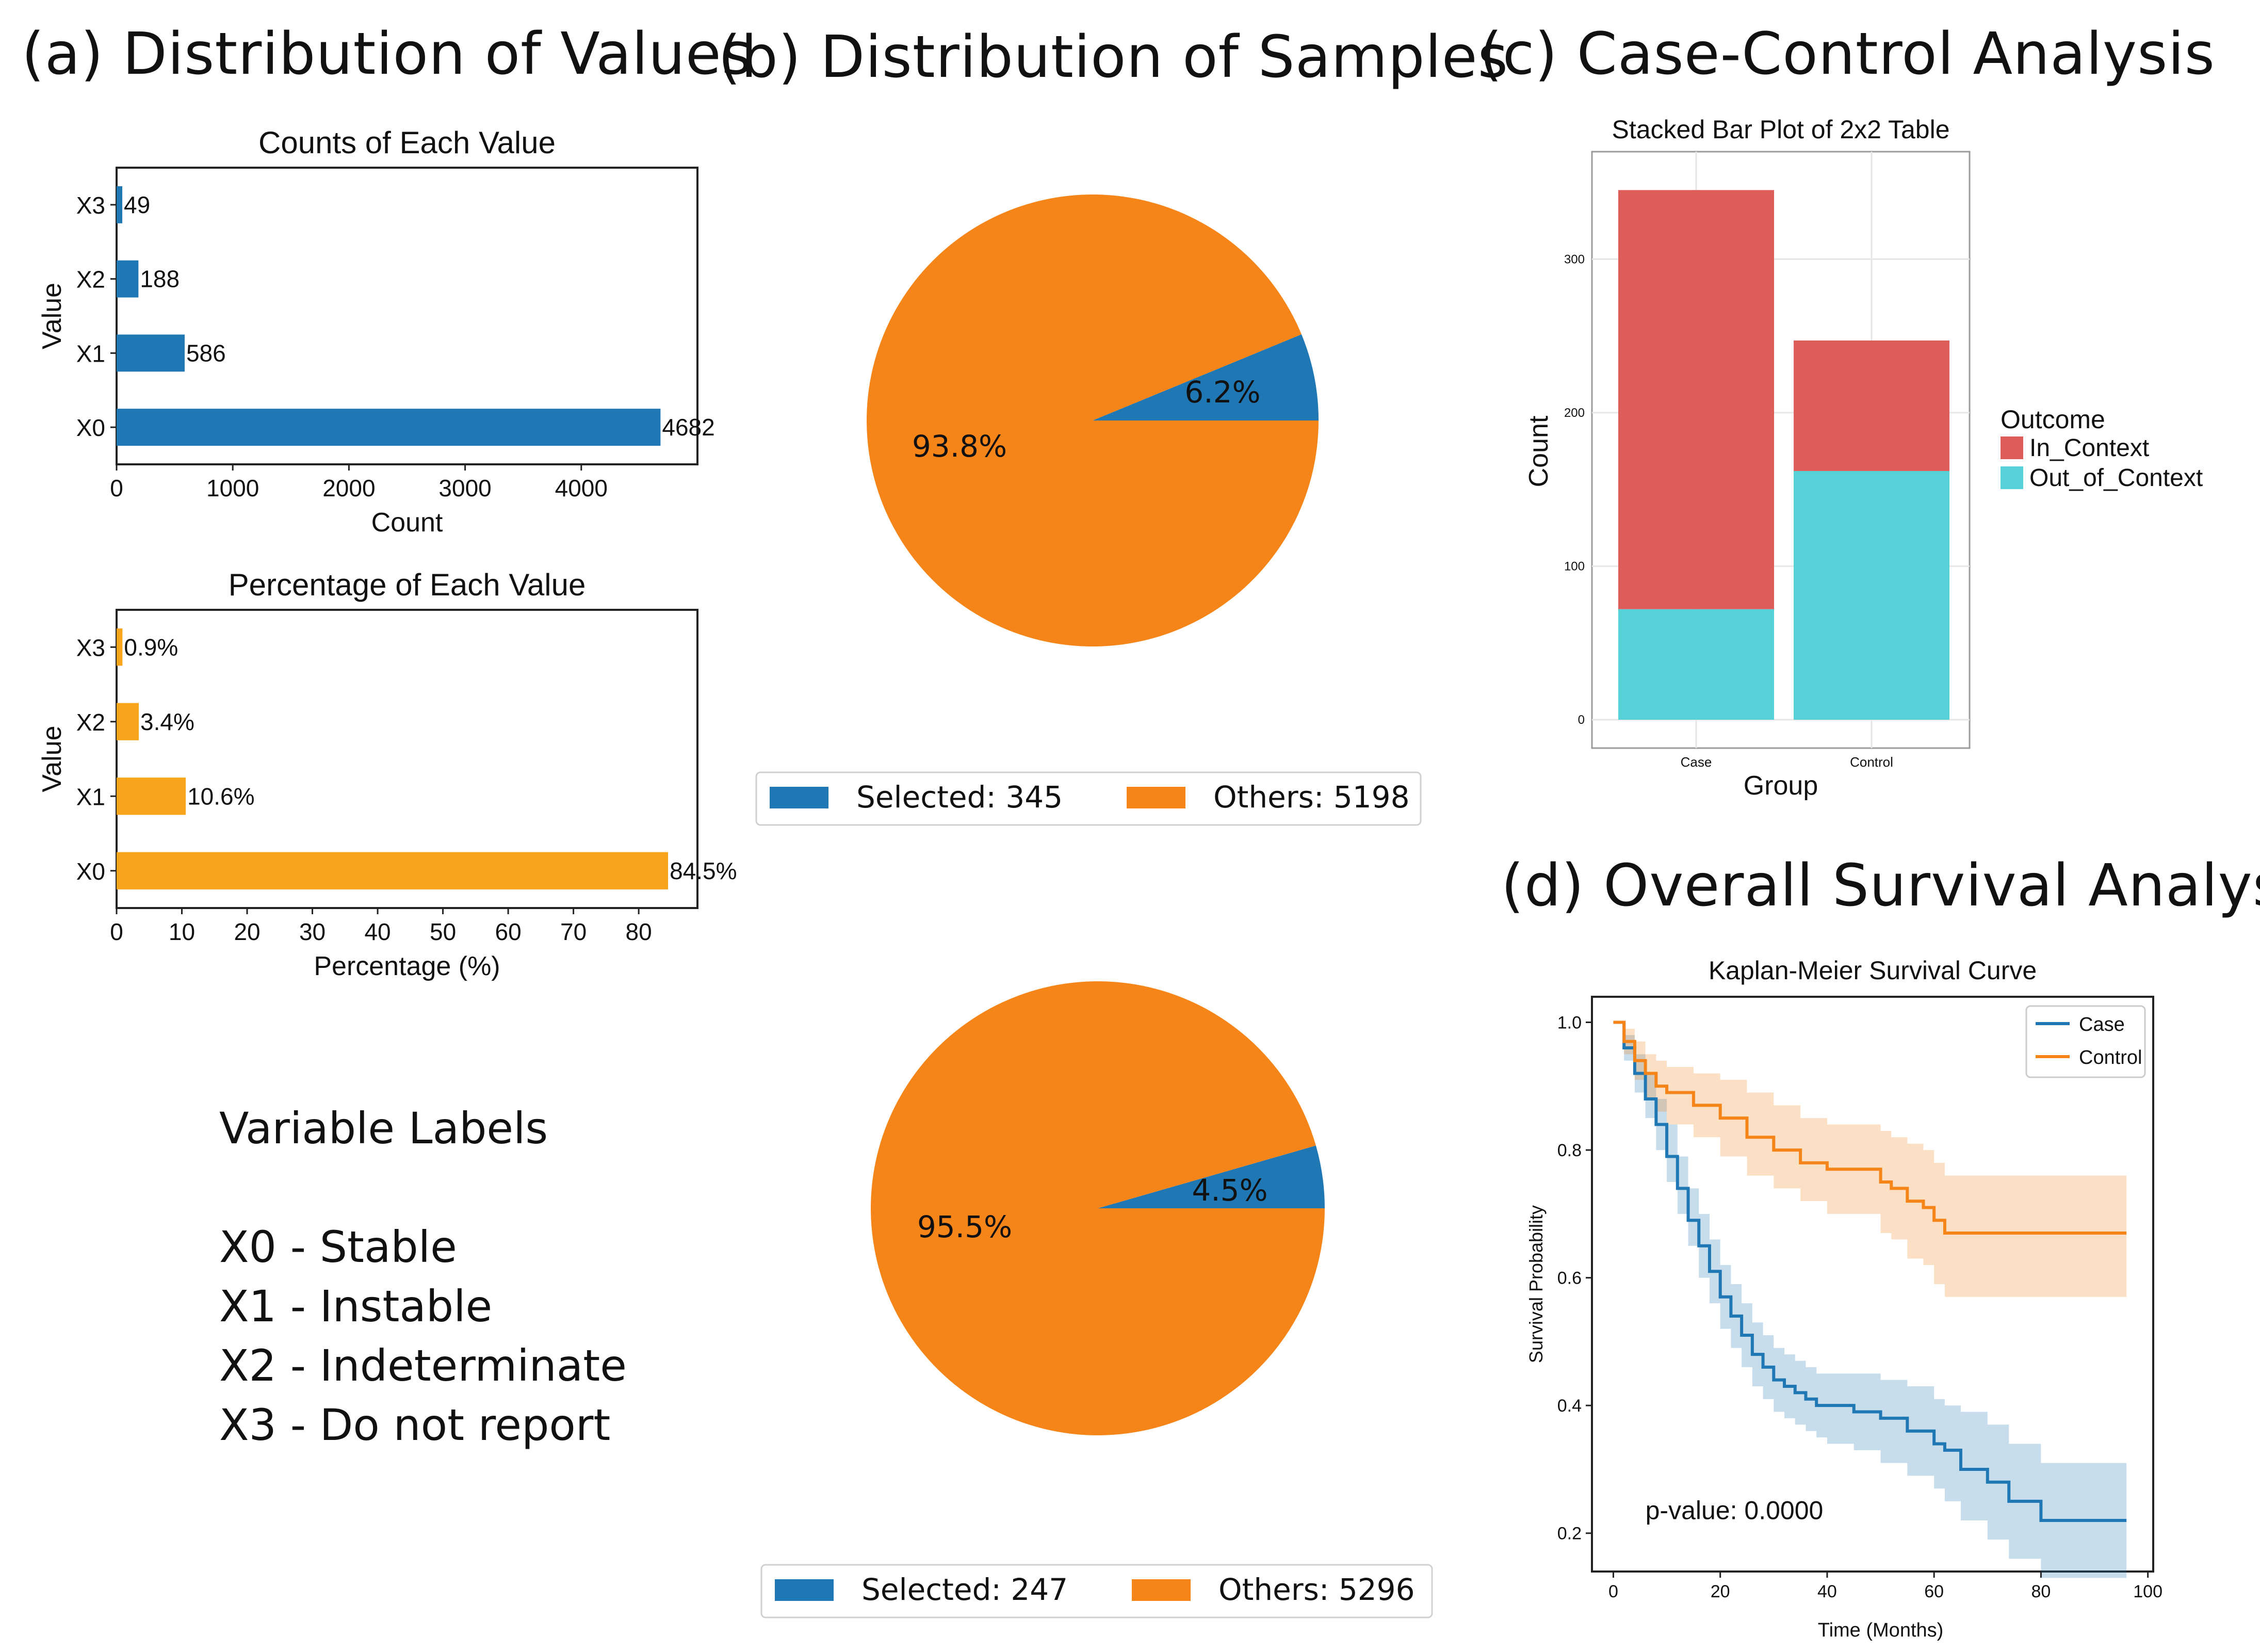  Describe the element at coordinates (1539, 451) in the screenshot. I see `y-axis-label: Count` at that location.